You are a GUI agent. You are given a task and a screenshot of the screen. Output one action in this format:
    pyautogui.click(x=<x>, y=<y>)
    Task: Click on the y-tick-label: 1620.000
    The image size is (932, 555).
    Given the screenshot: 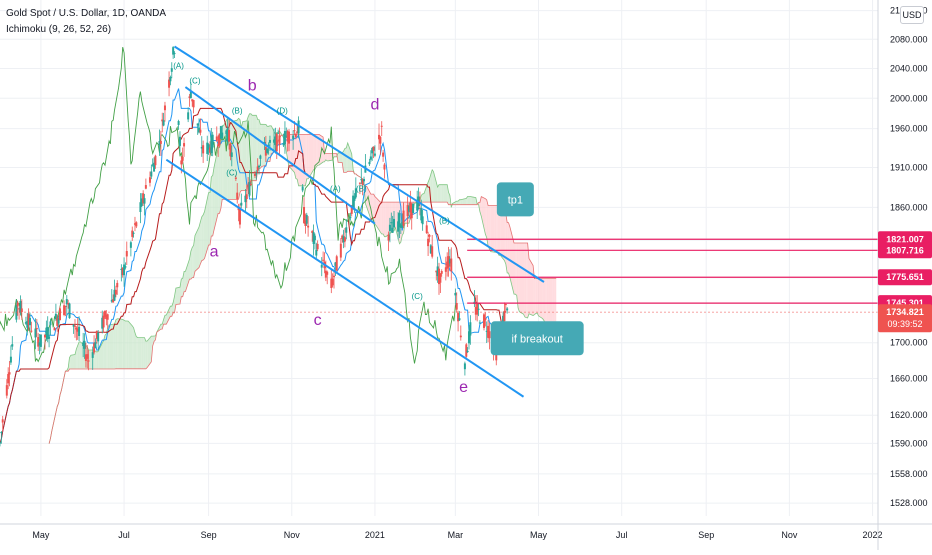 What is the action you would take?
    pyautogui.click(x=909, y=415)
    